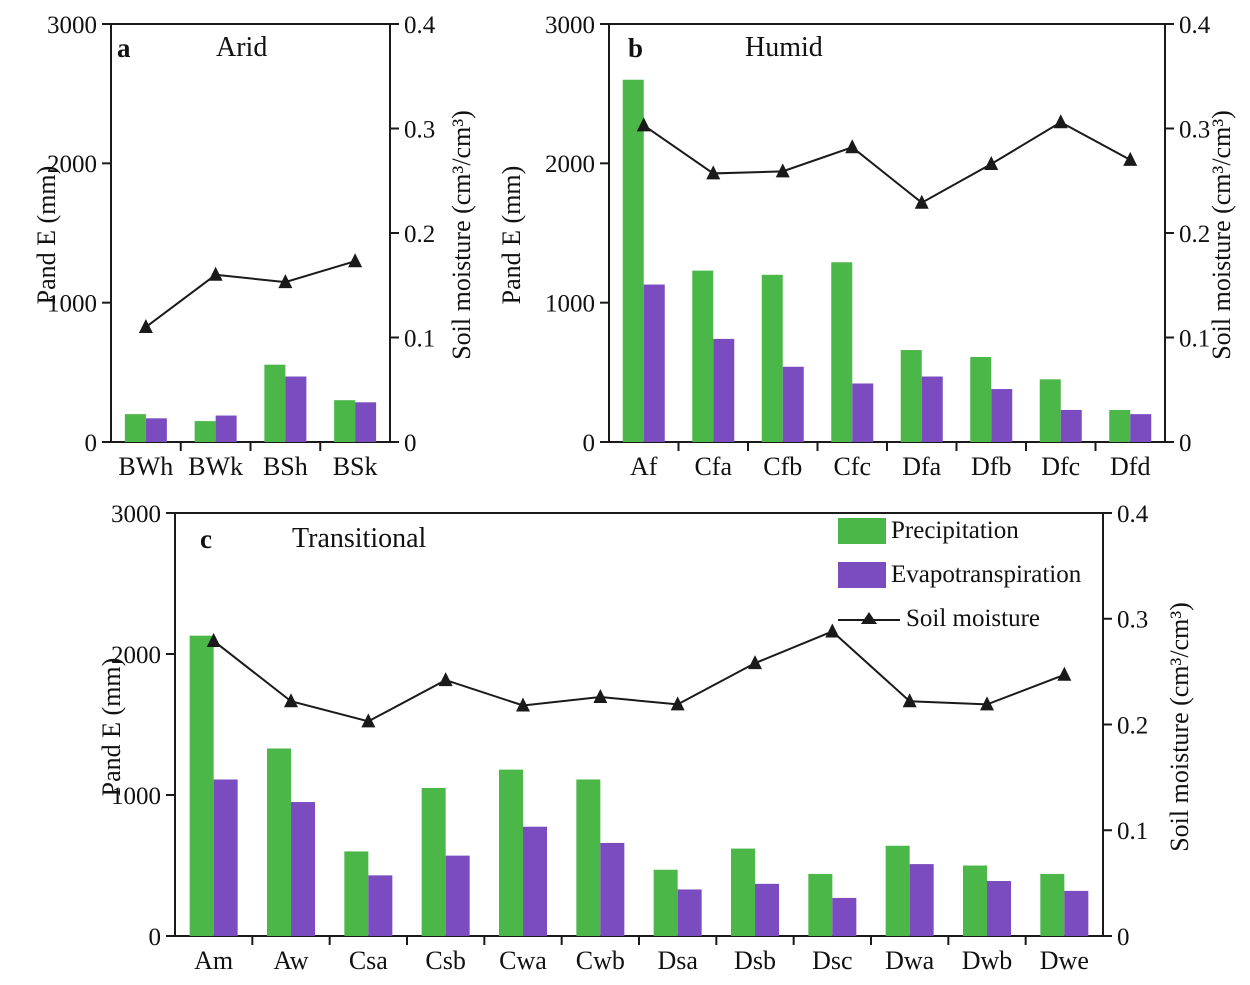 This screenshot has height=985, width=1250. I want to click on legend-item-soil-moisture: Soil moisture, so click(959, 619).